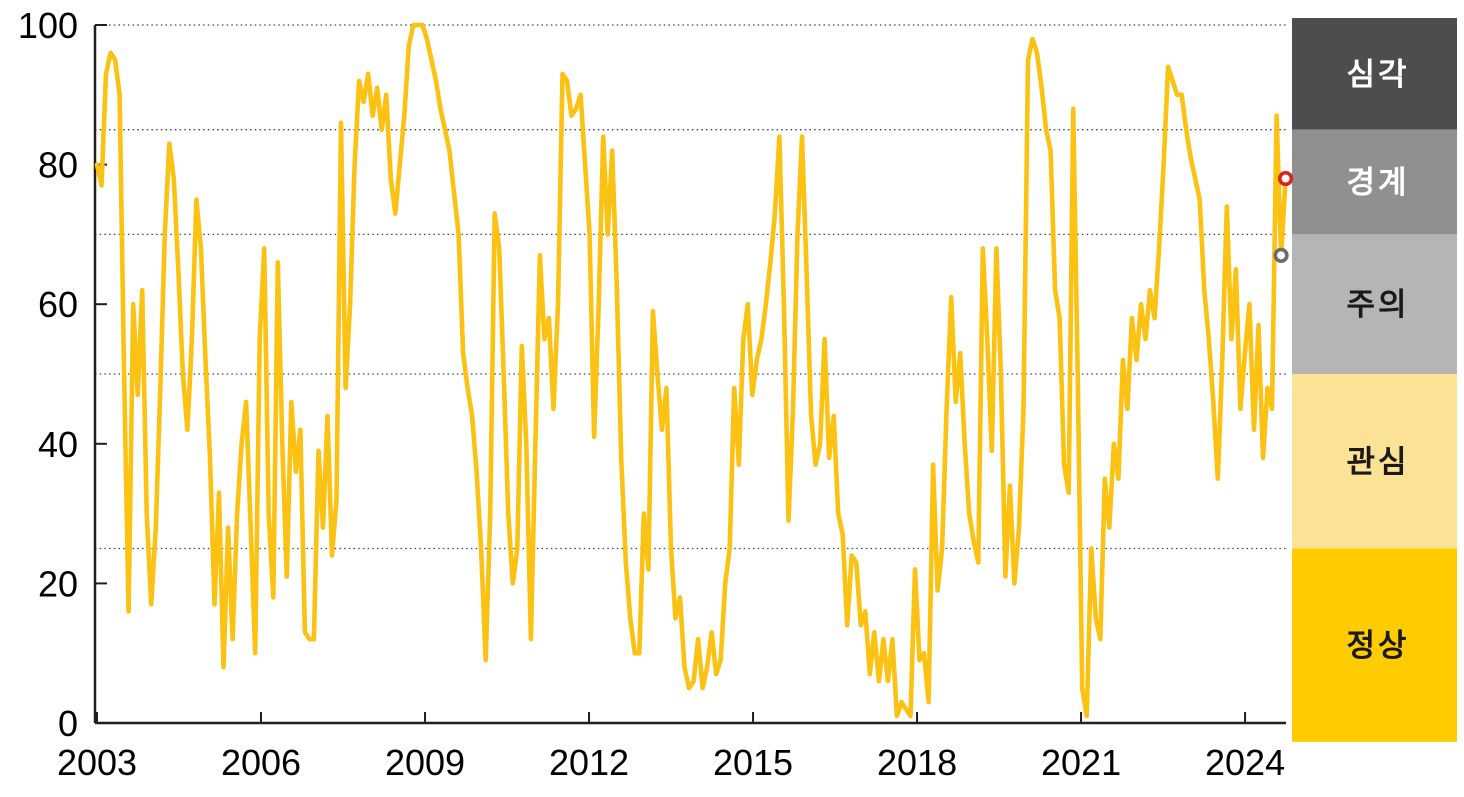  What do you see at coordinates (1081, 762) in the screenshot?
I see `x-tick-label-2021: 2021` at bounding box center [1081, 762].